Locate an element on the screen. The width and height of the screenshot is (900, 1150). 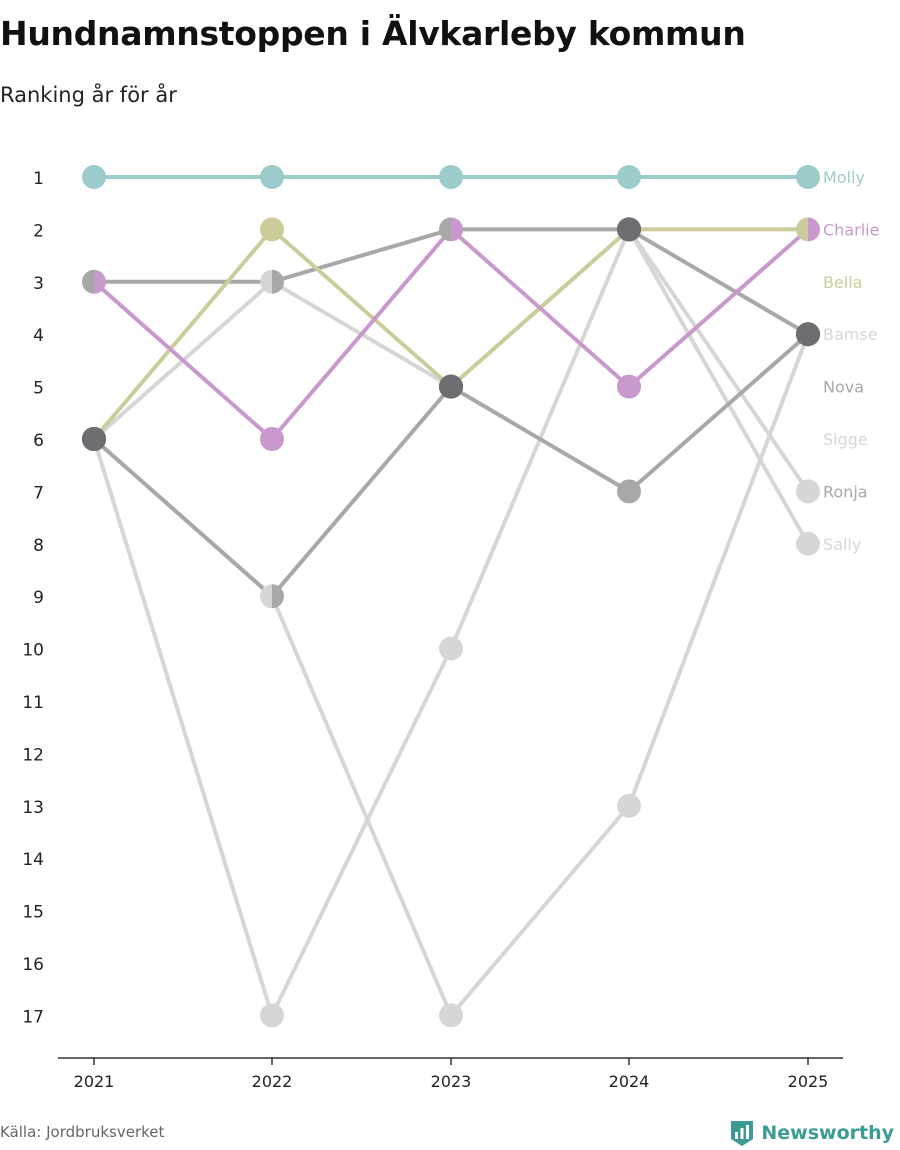
marker-charlie-2022 is located at coordinates (272, 439).